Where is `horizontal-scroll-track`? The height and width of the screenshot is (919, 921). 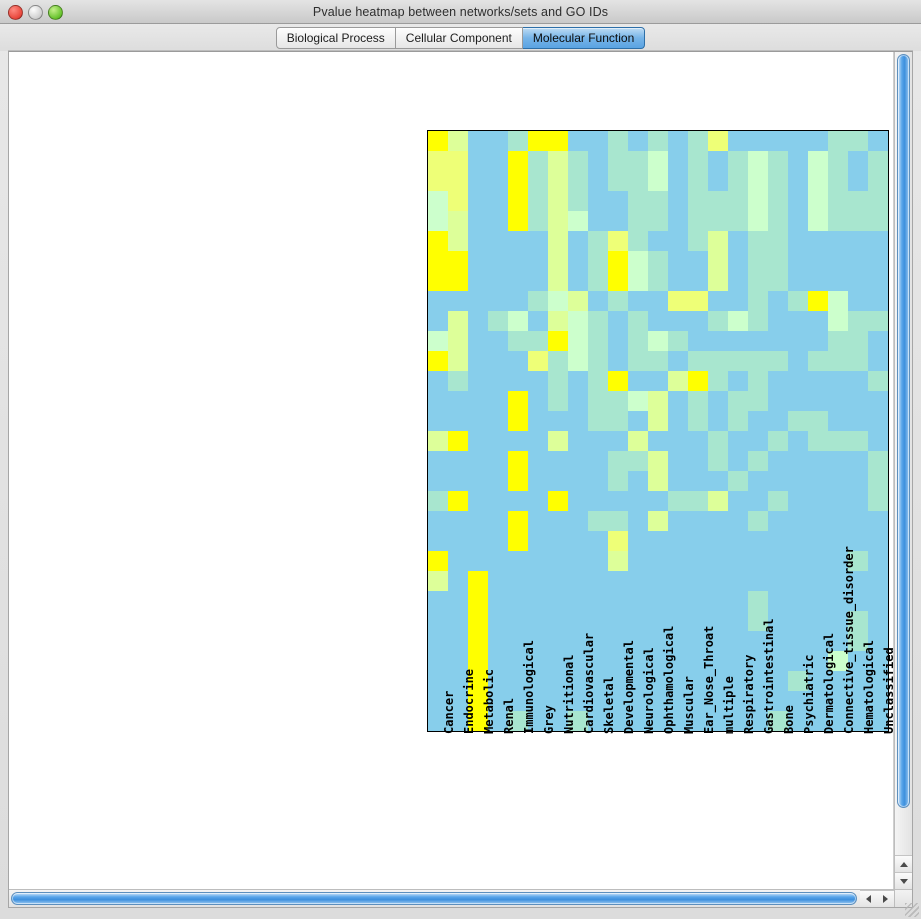 horizontal-scroll-track is located at coordinates (434, 898).